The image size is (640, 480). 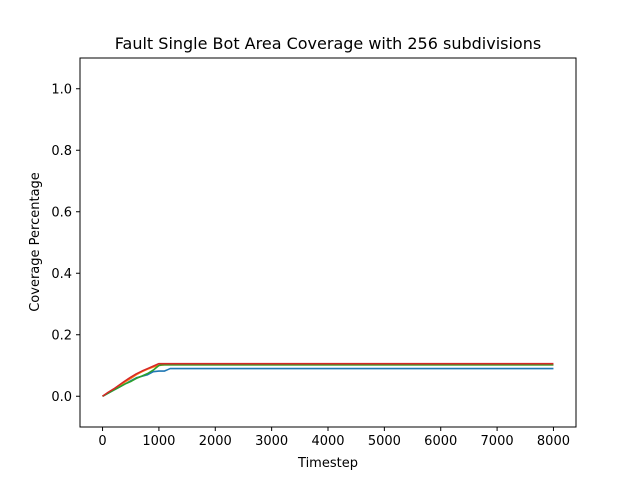 I want to click on x-tick-label: 2000, so click(x=215, y=441).